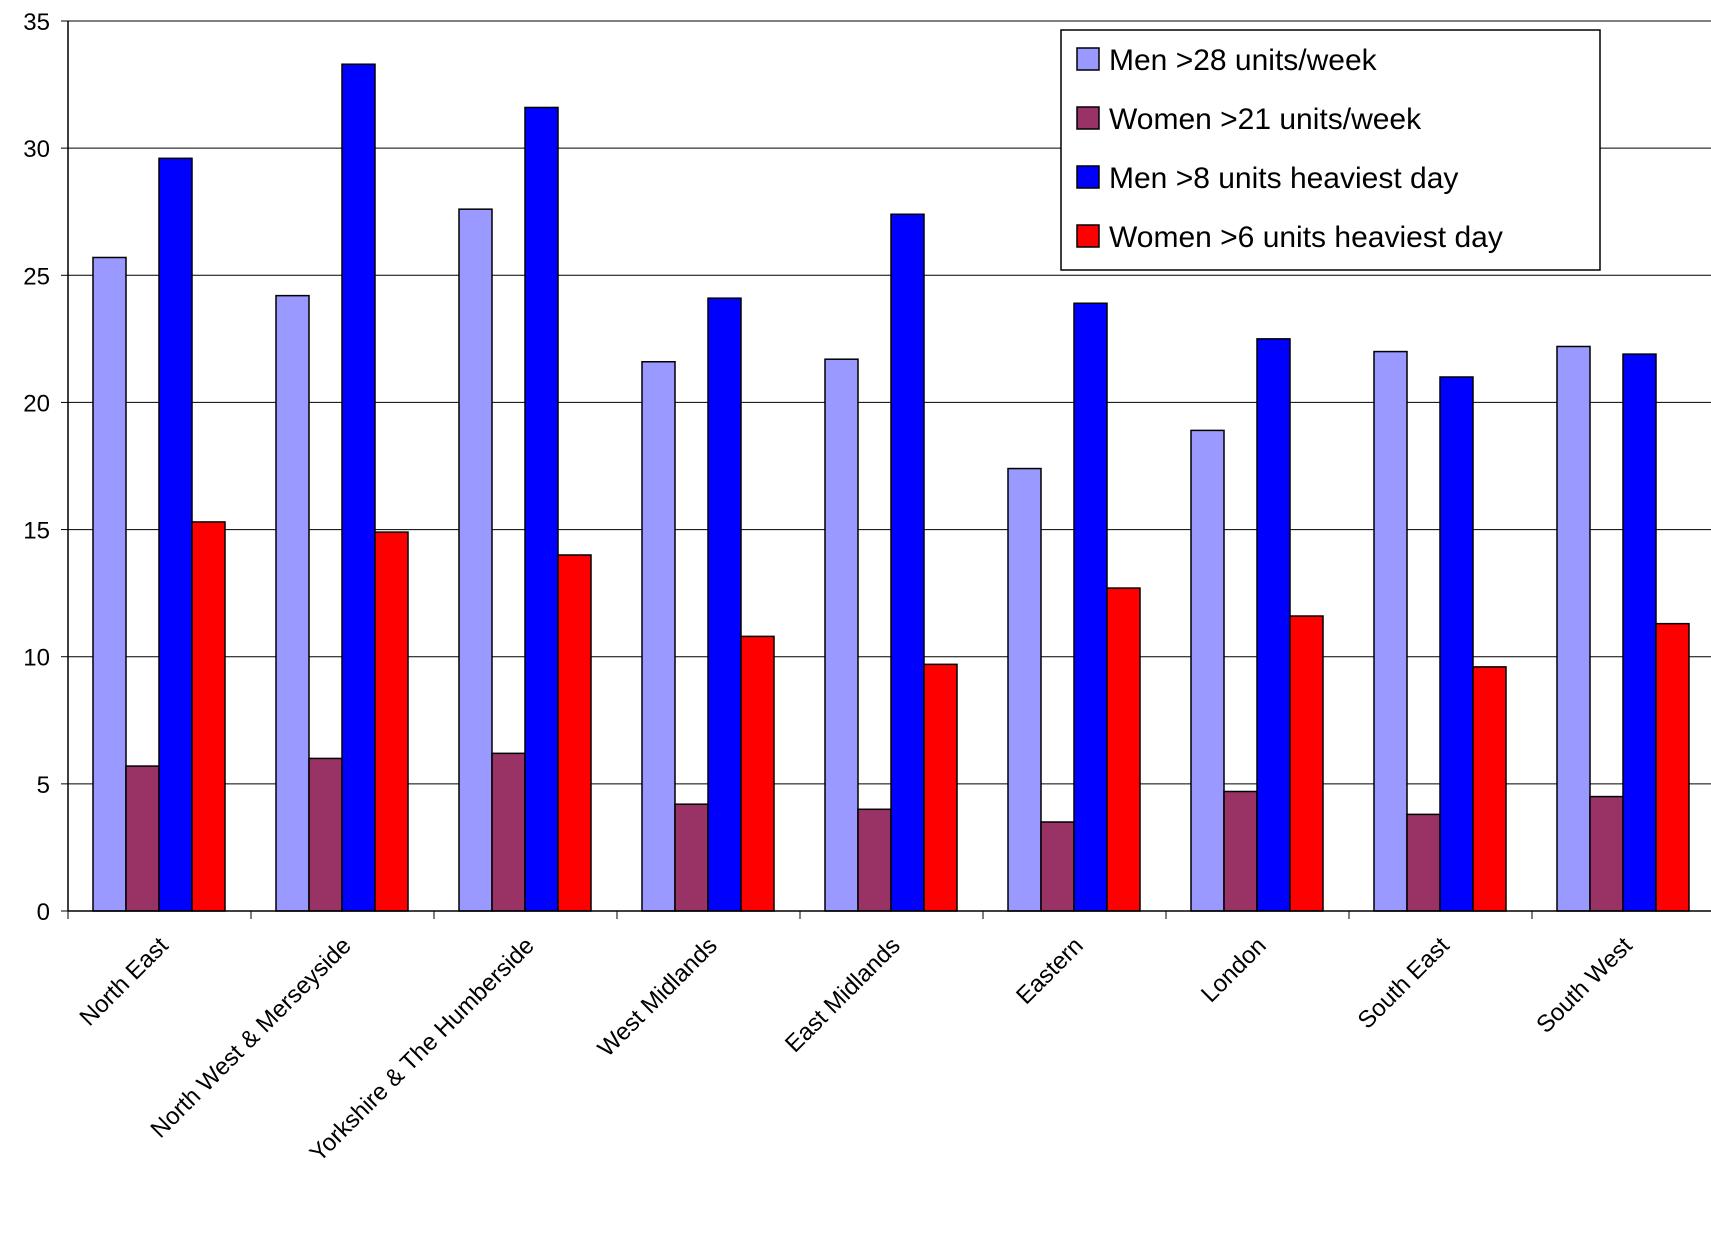 This screenshot has width=1711, height=1240. What do you see at coordinates (123, 981) in the screenshot?
I see `category-label: North East` at bounding box center [123, 981].